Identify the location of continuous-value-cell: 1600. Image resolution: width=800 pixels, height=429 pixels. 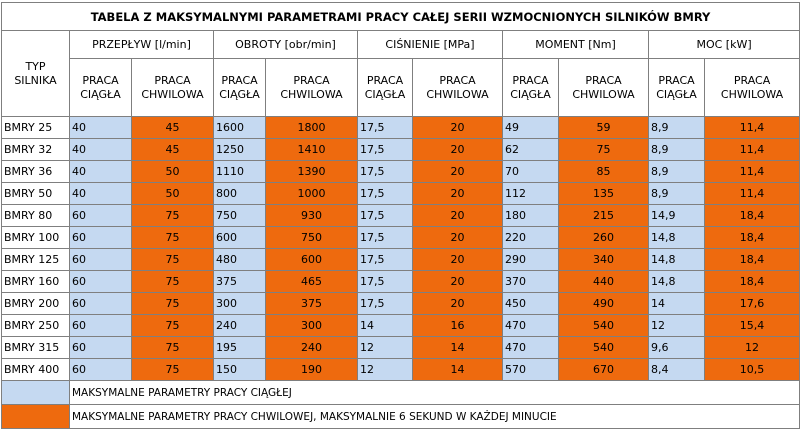
(239, 127).